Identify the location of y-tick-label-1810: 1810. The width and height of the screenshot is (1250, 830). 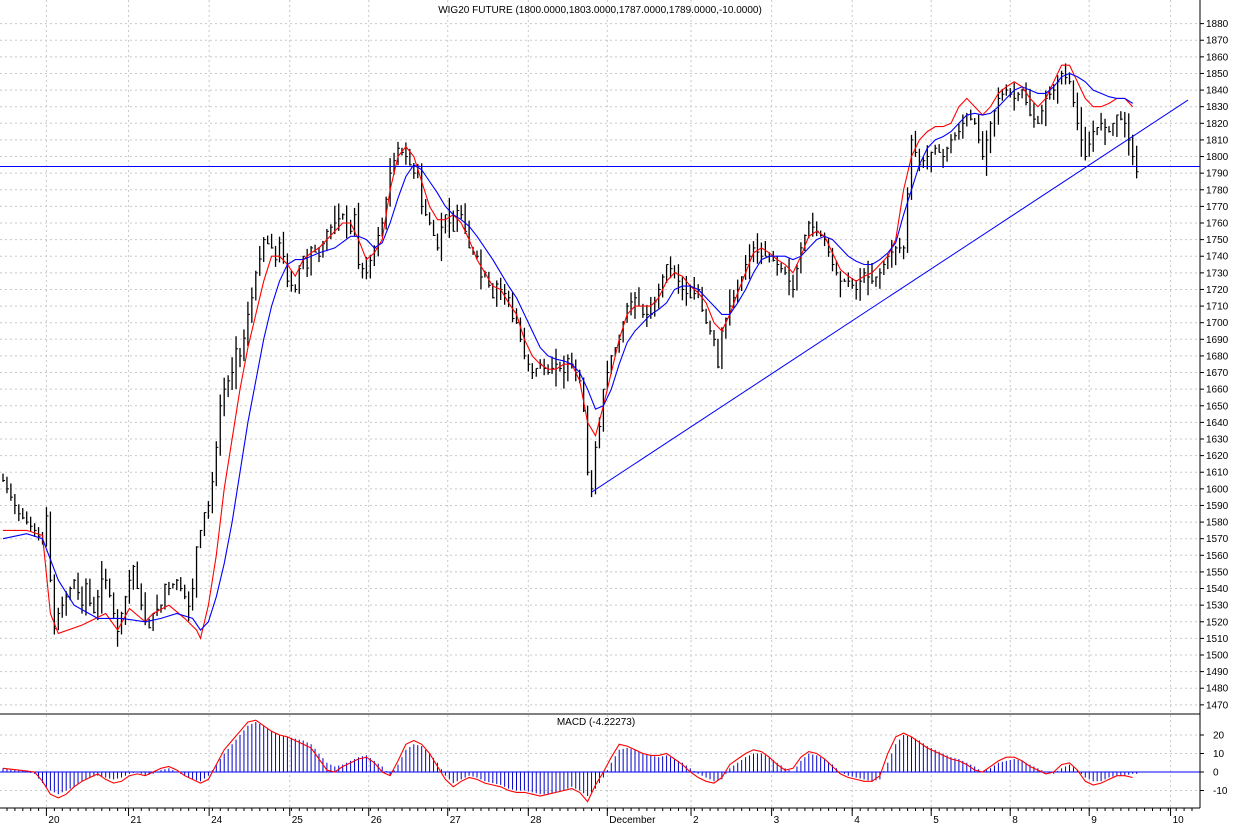
(1217, 140).